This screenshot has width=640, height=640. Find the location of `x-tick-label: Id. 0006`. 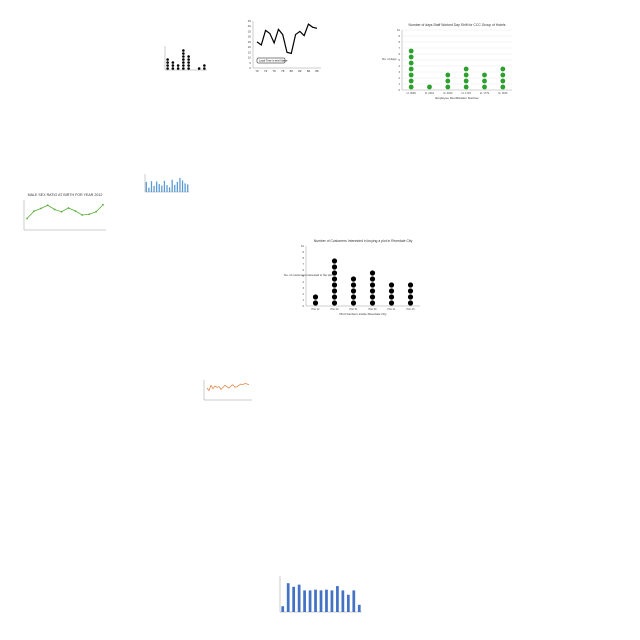

x-tick-label: Id. 0006 is located at coordinates (412, 93).